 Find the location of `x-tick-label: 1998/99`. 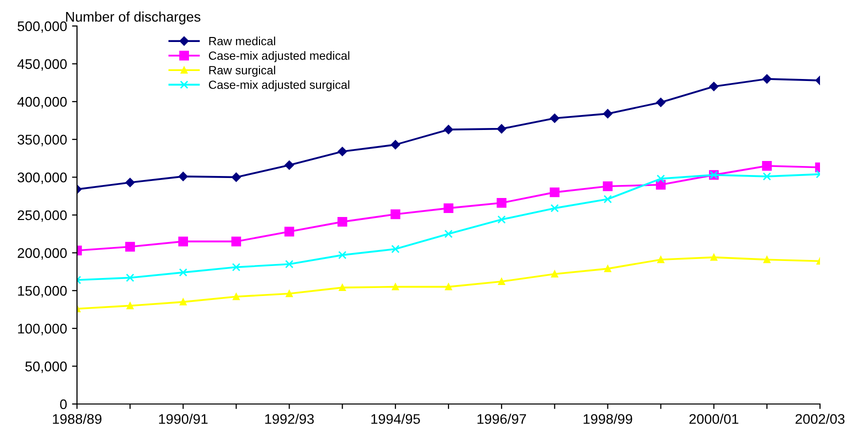

x-tick-label: 1998/99 is located at coordinates (608, 419).